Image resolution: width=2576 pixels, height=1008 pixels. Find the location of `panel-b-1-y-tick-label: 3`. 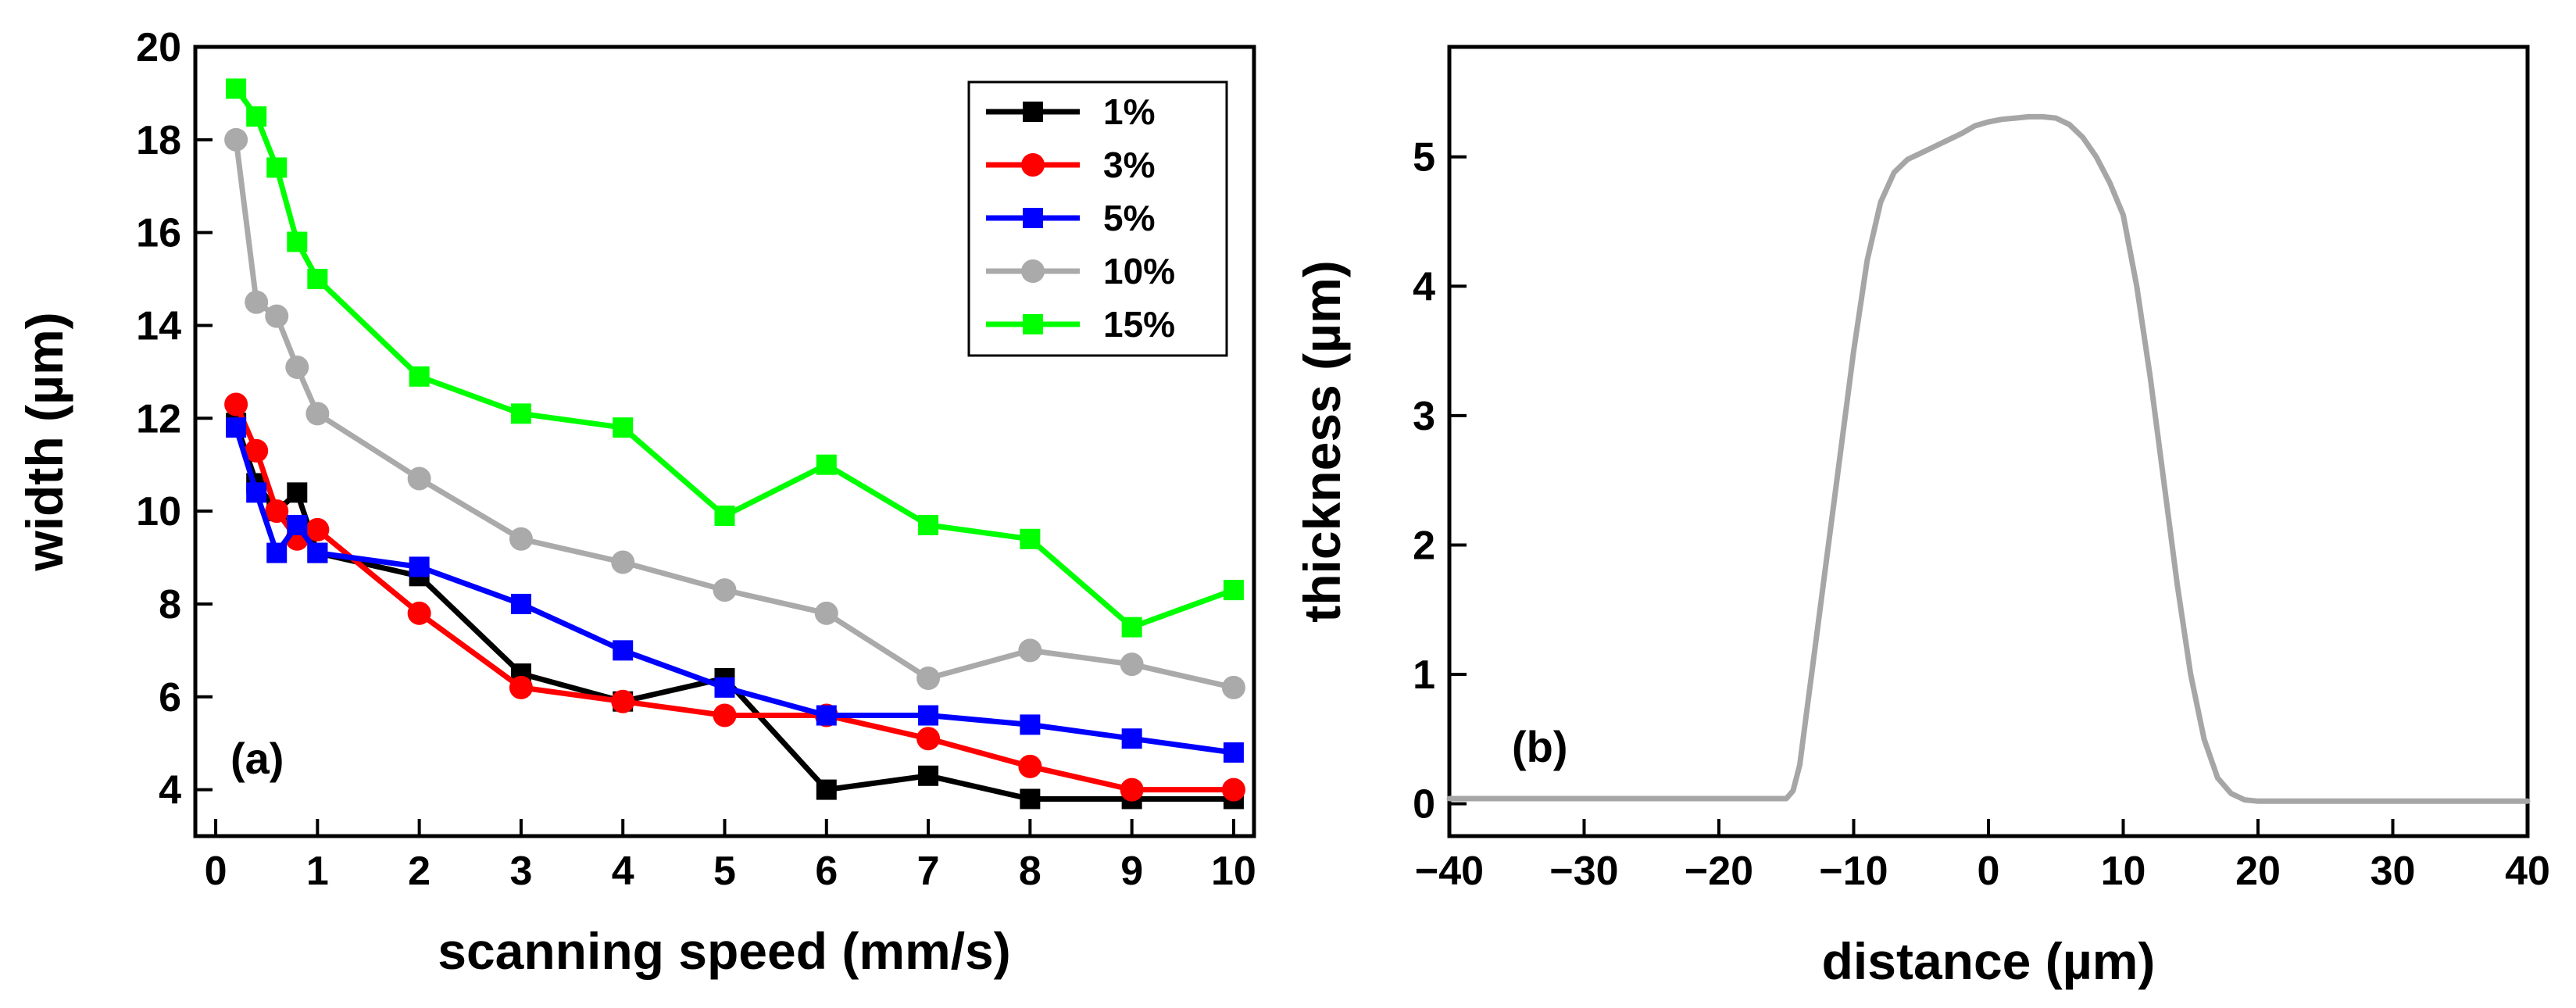

panel-b-1-y-tick-label: 3 is located at coordinates (1424, 416).